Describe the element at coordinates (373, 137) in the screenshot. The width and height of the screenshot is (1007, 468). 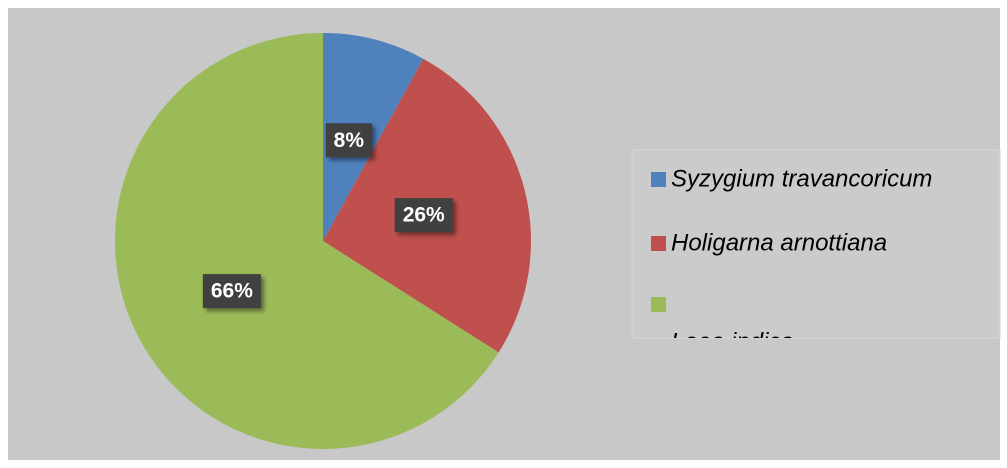
I see `pie-slice` at that location.